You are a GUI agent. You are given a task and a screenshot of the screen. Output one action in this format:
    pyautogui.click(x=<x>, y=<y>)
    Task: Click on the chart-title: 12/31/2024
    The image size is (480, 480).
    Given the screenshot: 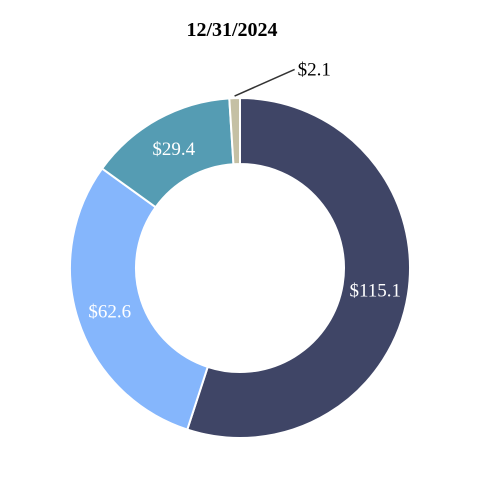 What is the action you would take?
    pyautogui.click(x=231, y=30)
    